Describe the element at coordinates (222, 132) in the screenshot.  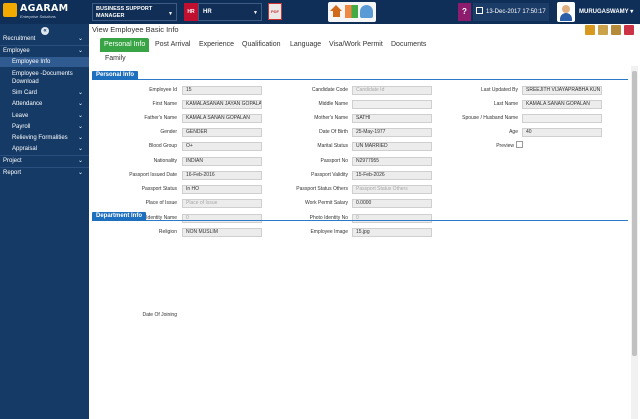
I see `gender-field: GENDER` at that location.